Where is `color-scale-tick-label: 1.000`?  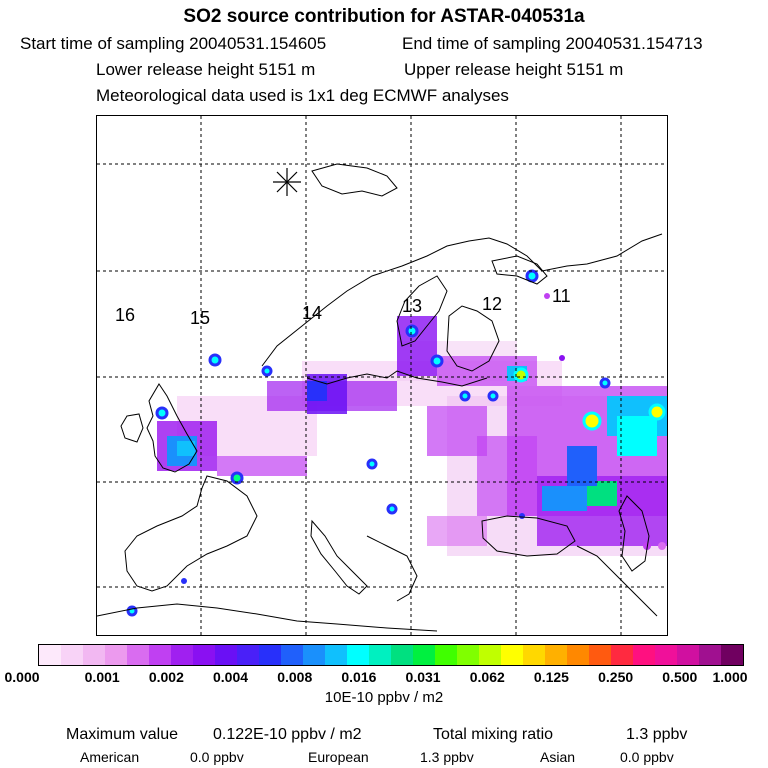 color-scale-tick-label: 1.000 is located at coordinates (730, 677).